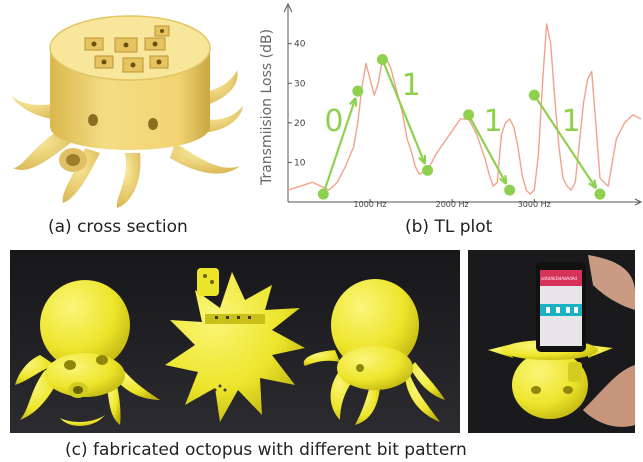 The height and width of the screenshot is (462, 643). I want to click on y-tick-label: 20, so click(300, 124).